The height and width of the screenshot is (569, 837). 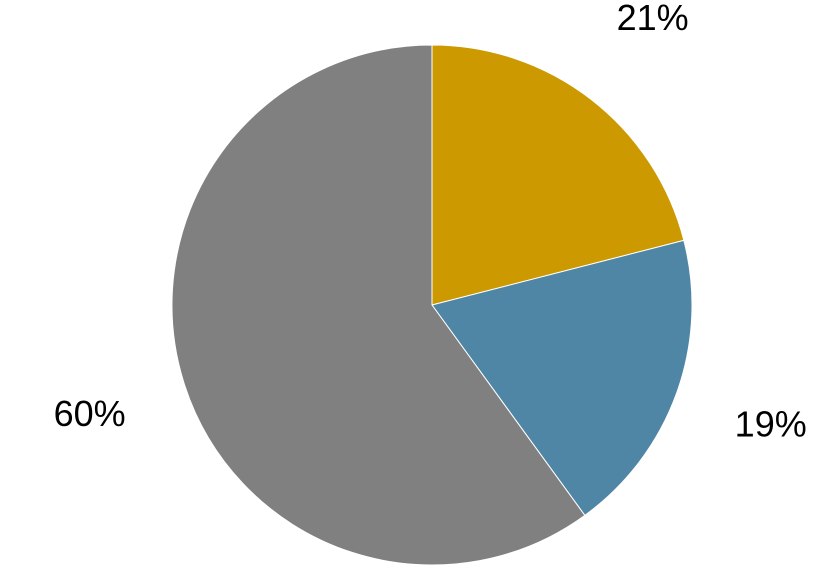 What do you see at coordinates (558, 175) in the screenshot?
I see `pie-slice` at bounding box center [558, 175].